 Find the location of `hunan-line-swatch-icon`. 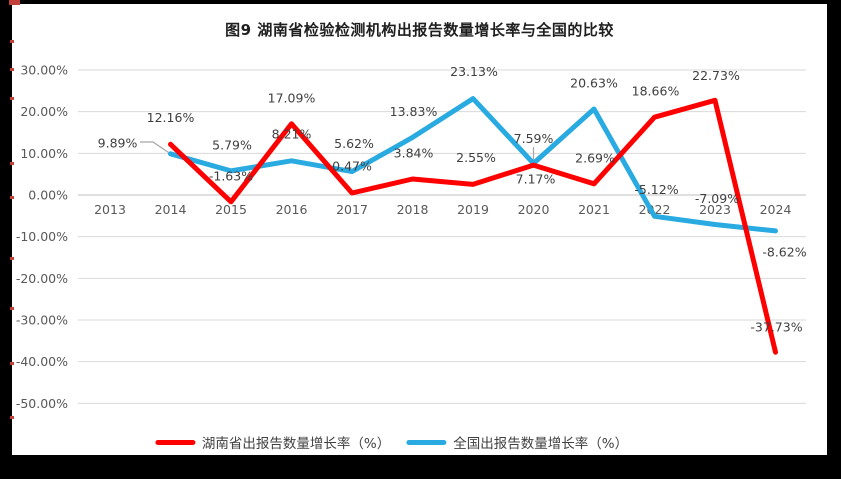

hunan-line-swatch-icon is located at coordinates (174, 442).